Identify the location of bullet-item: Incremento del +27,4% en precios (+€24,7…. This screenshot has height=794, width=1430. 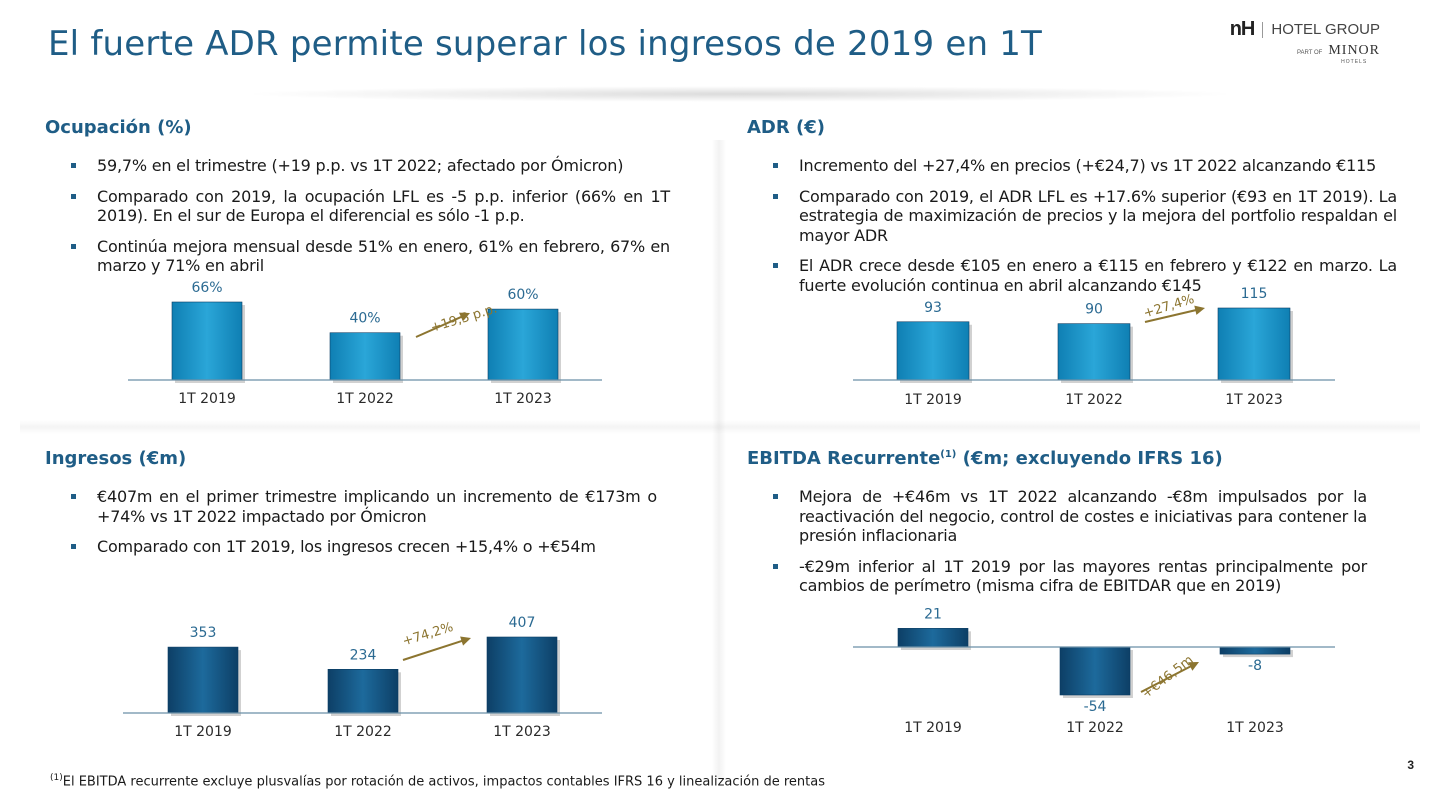
(1072, 166).